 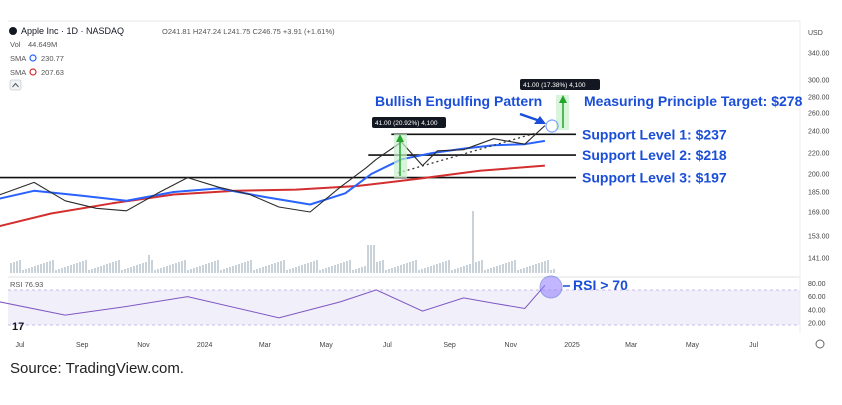 I want to click on x-tick-label: Sep, so click(x=82, y=345).